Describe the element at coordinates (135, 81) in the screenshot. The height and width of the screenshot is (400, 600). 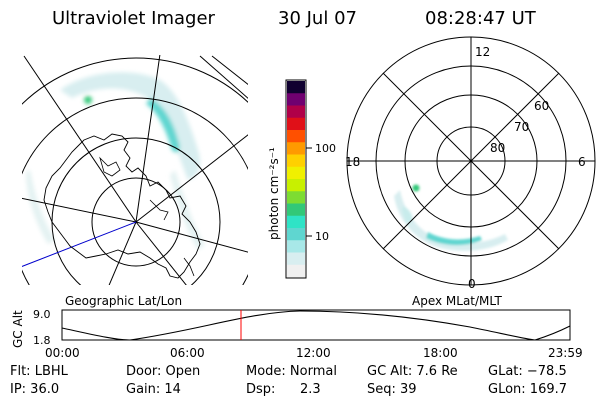
I see `lat-circle-outermost` at that location.